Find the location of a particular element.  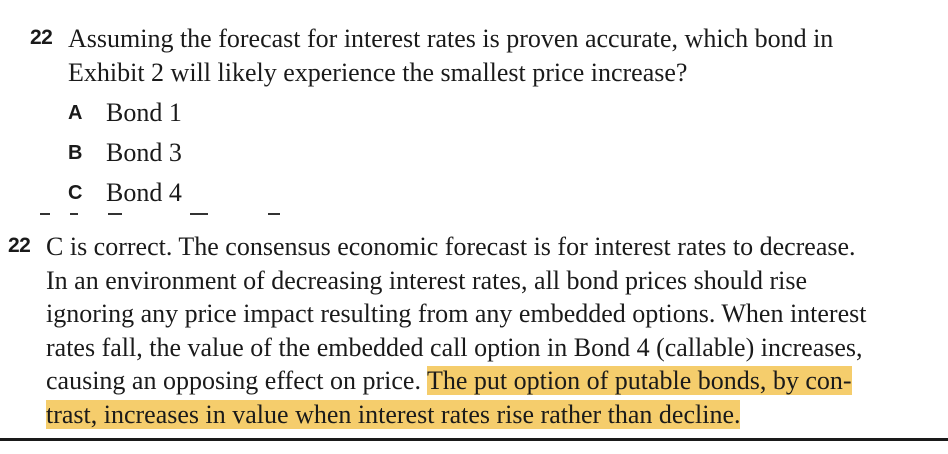

choice-text: Bond 3 is located at coordinates (144, 152).